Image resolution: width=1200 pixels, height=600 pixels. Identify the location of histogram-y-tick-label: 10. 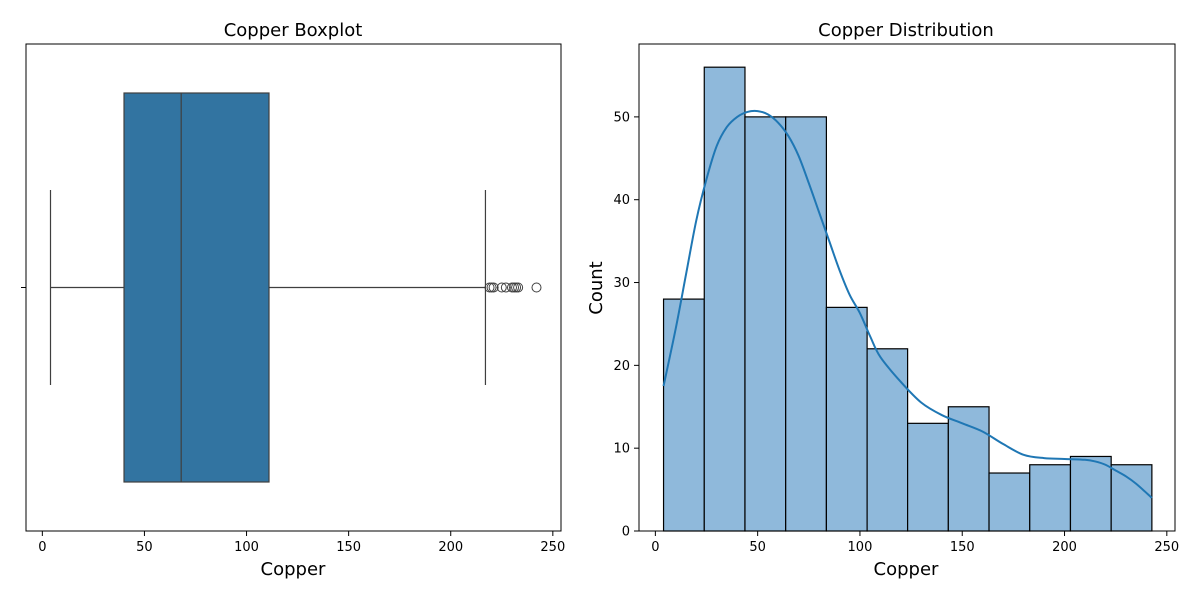
(621, 449).